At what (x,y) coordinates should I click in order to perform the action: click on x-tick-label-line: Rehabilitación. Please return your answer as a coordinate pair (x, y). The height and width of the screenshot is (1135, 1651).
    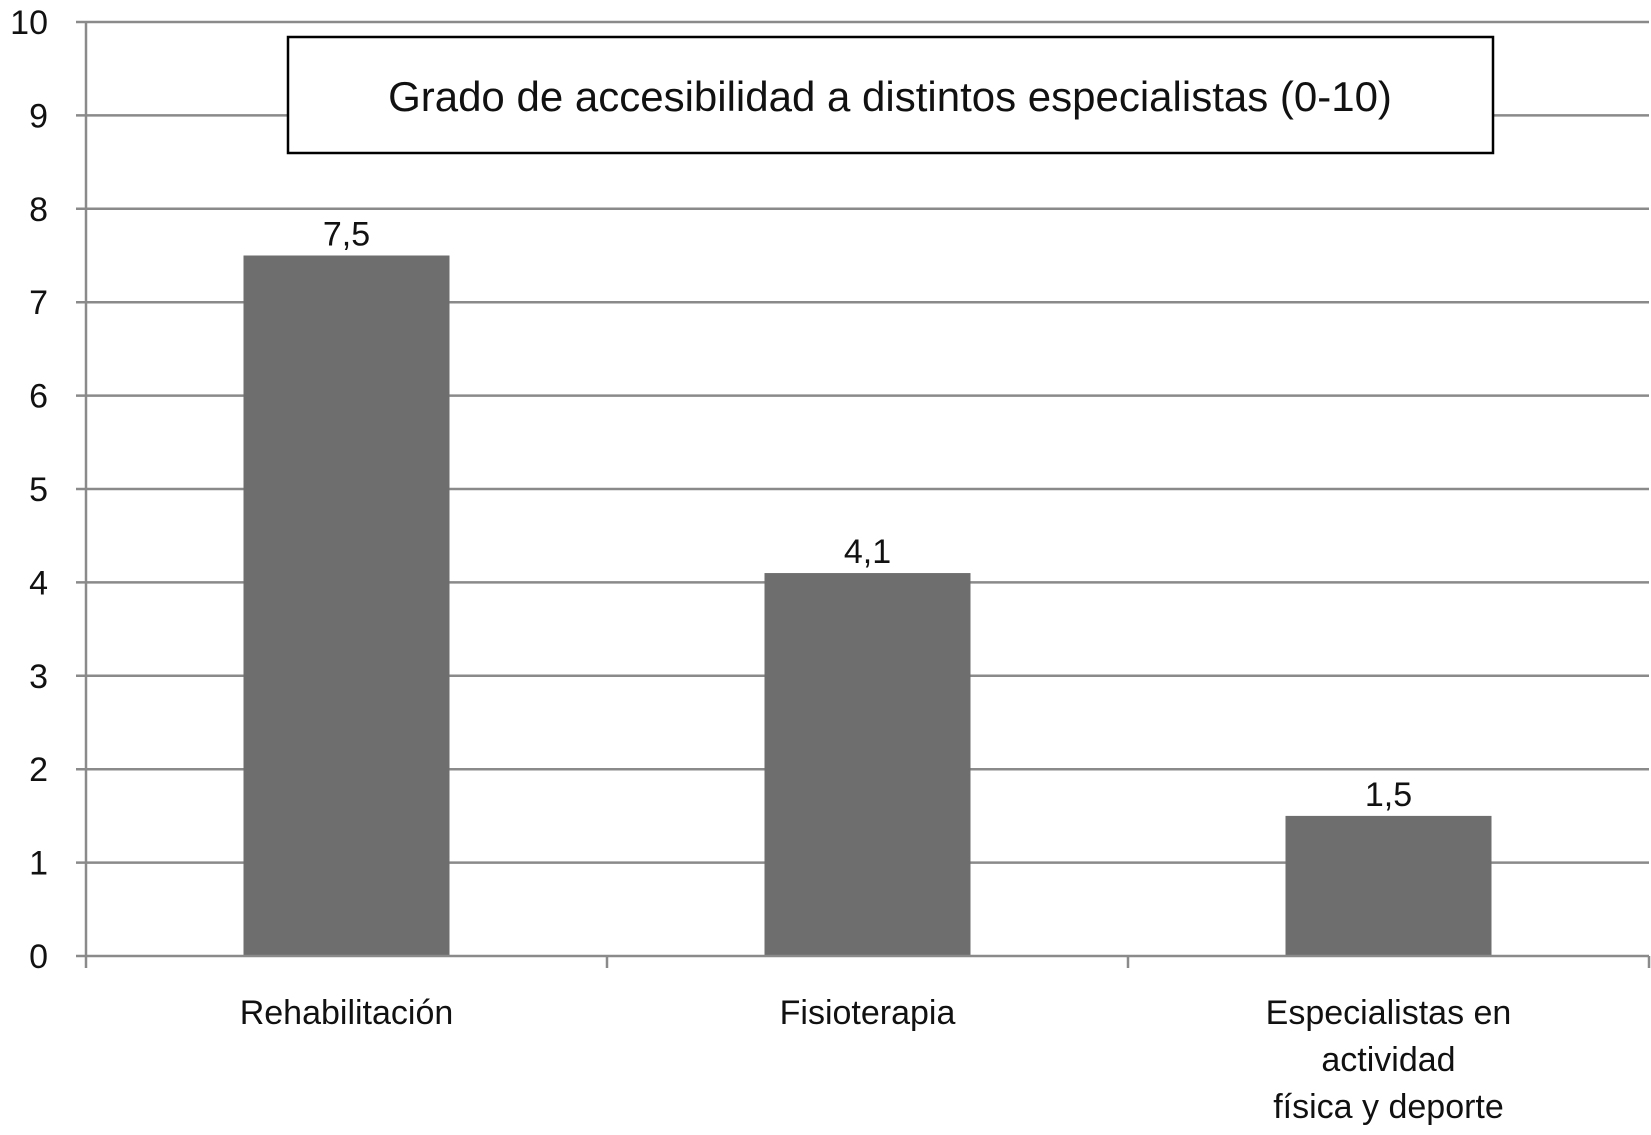
    Looking at the image, I should click on (347, 1013).